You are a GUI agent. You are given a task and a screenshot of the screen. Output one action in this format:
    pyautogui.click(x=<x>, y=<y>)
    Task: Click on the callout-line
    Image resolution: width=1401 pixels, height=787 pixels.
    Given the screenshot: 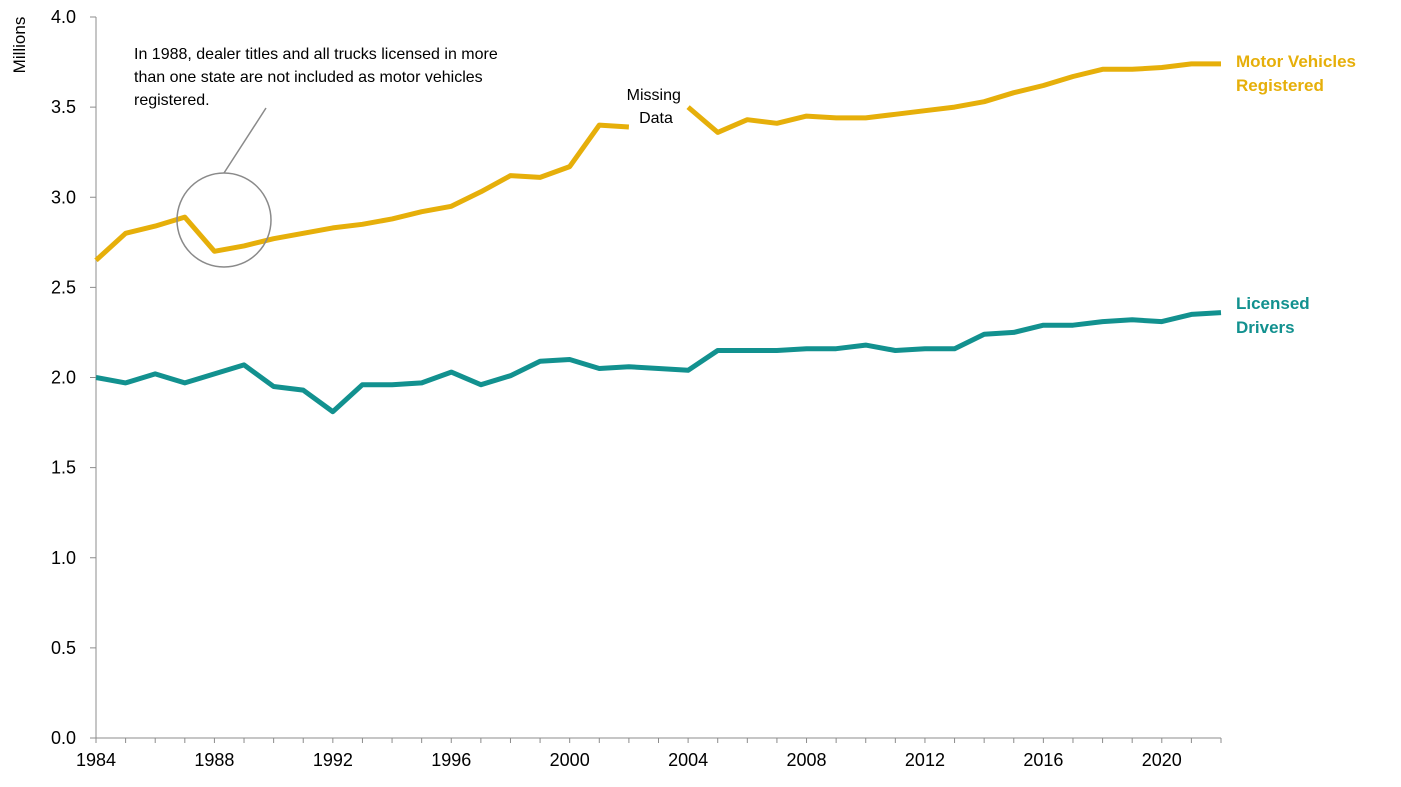 What is the action you would take?
    pyautogui.click(x=245, y=140)
    